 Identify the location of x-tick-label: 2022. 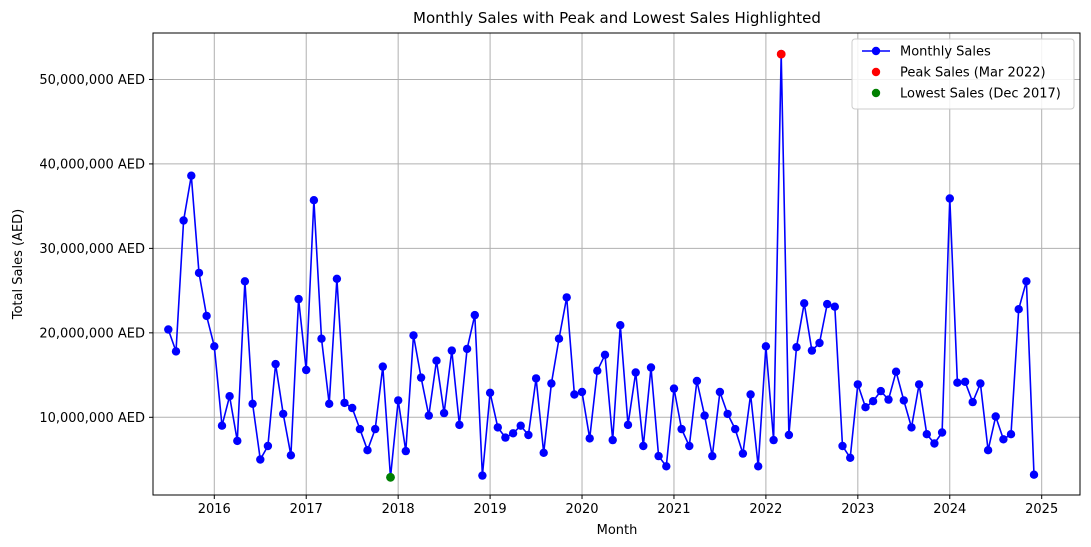
(765, 509).